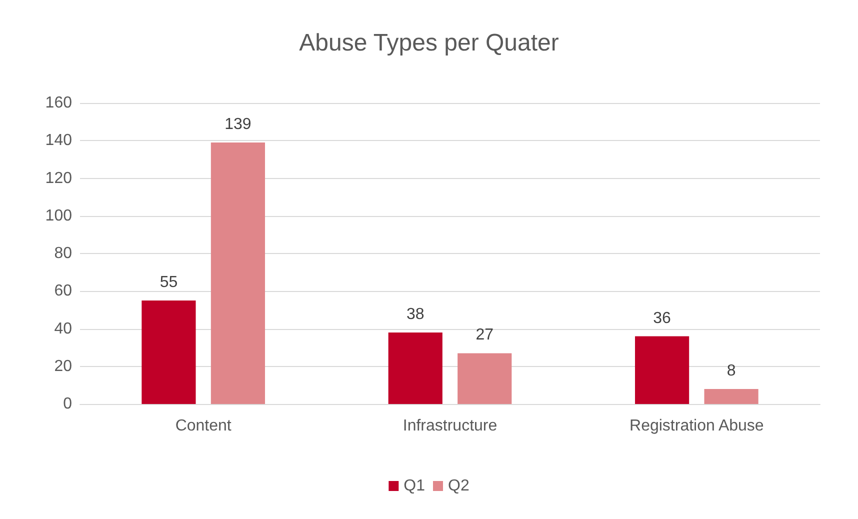 This screenshot has height=519, width=858. I want to click on y-tick-label: 80, so click(63, 253).